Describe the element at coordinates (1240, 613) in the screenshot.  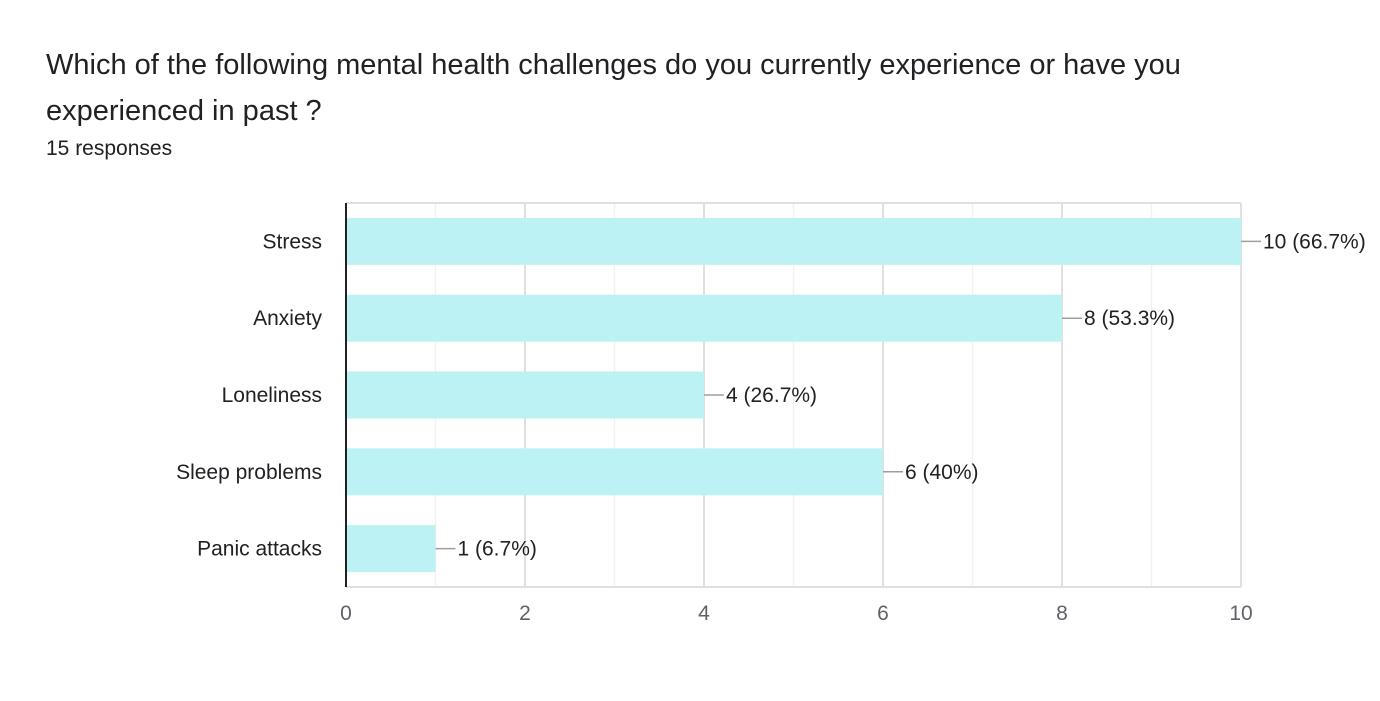
I see `x-tick-label: 10` at that location.